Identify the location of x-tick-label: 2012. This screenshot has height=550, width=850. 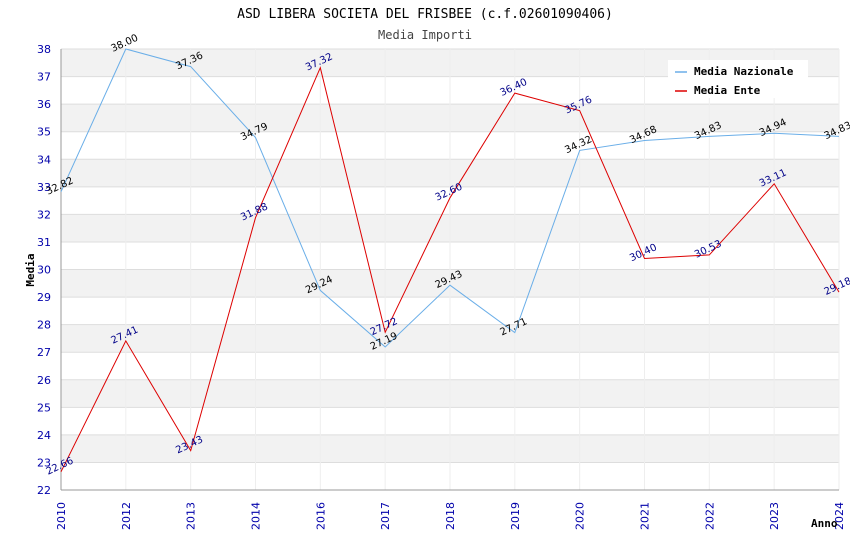
(126, 516).